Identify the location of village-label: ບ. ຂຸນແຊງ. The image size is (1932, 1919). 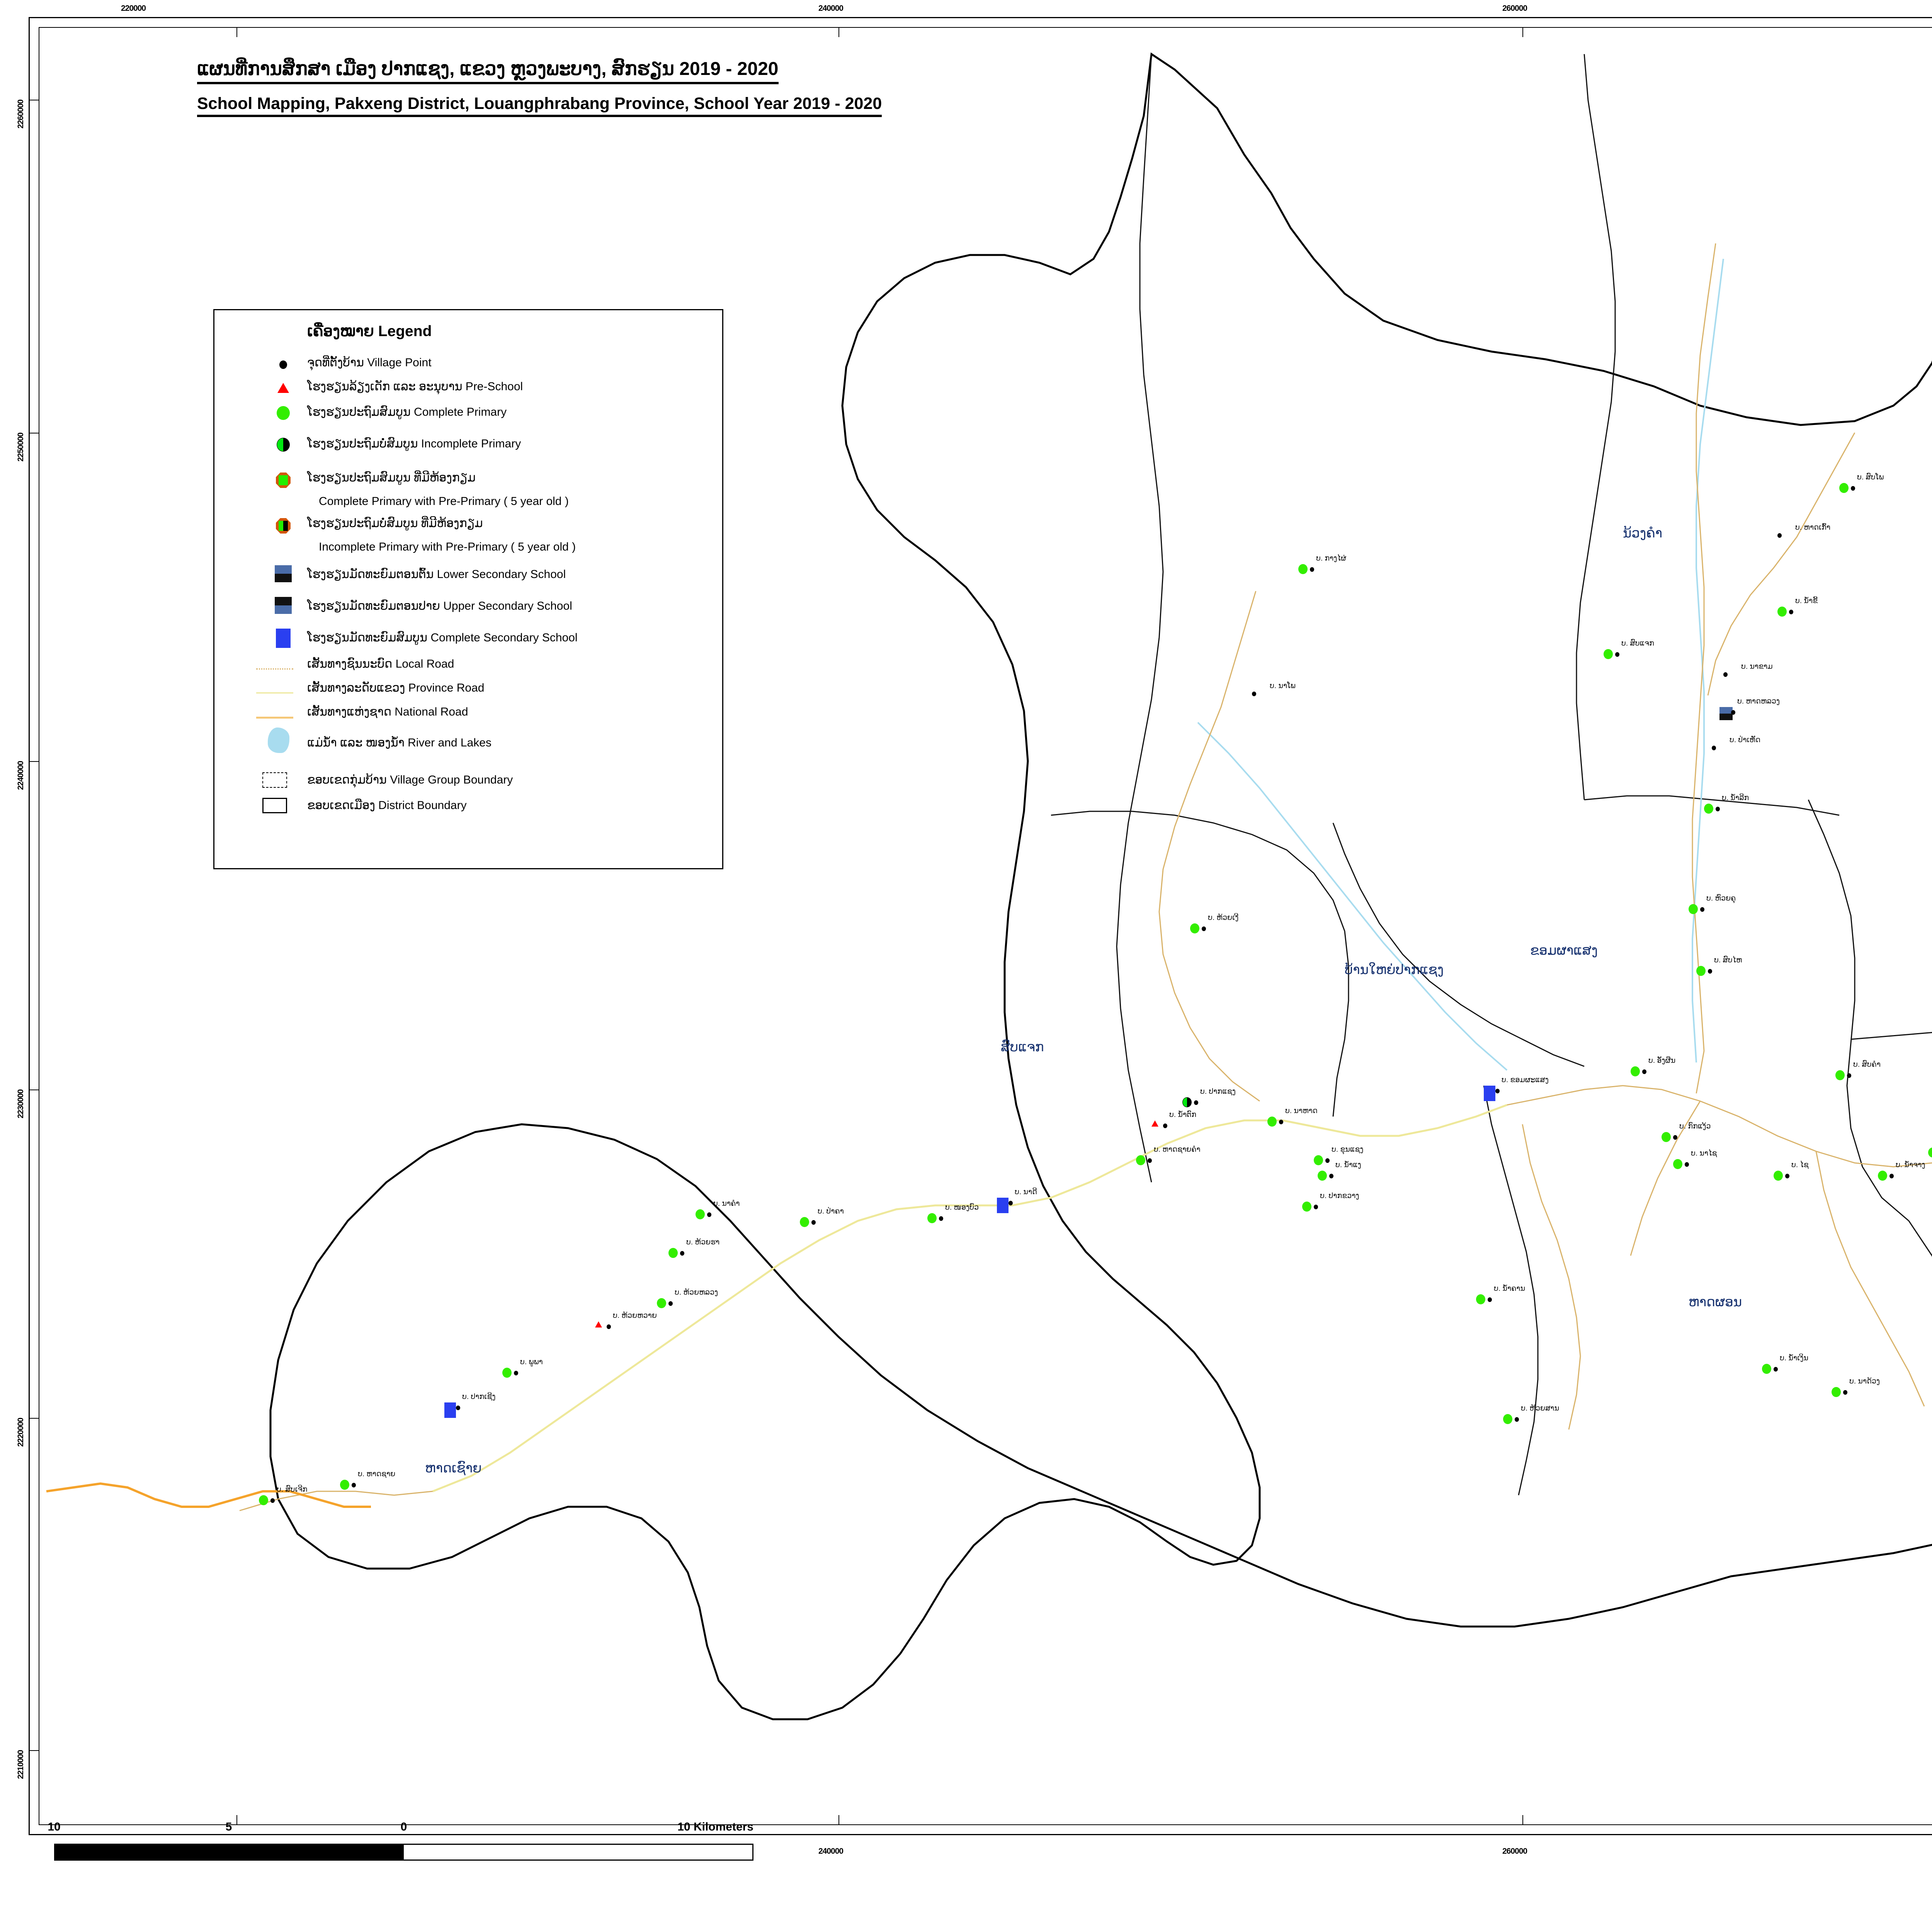
(1348, 1150).